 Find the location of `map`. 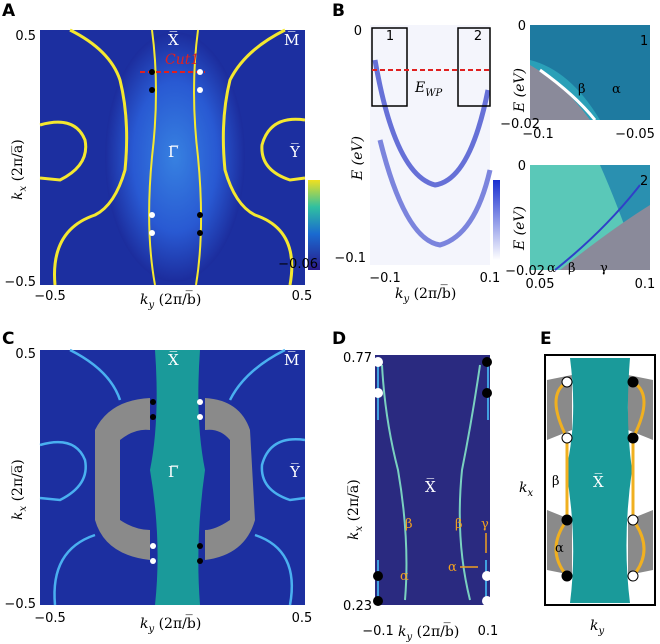

map is located at coordinates (432, 480).